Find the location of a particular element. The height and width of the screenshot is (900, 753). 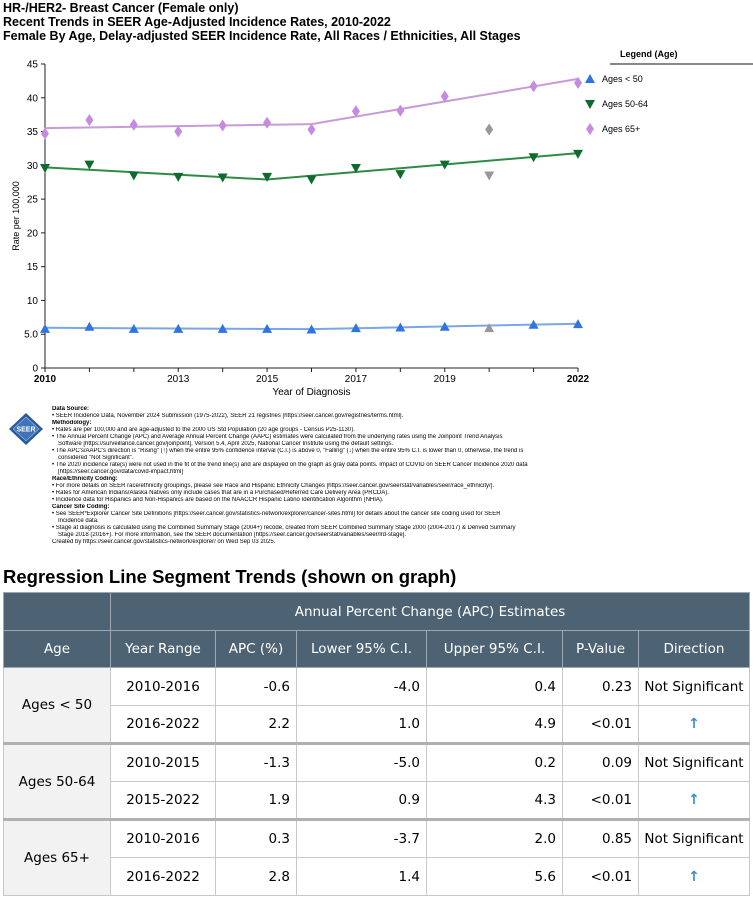

table-header-corner is located at coordinates (57, 611).